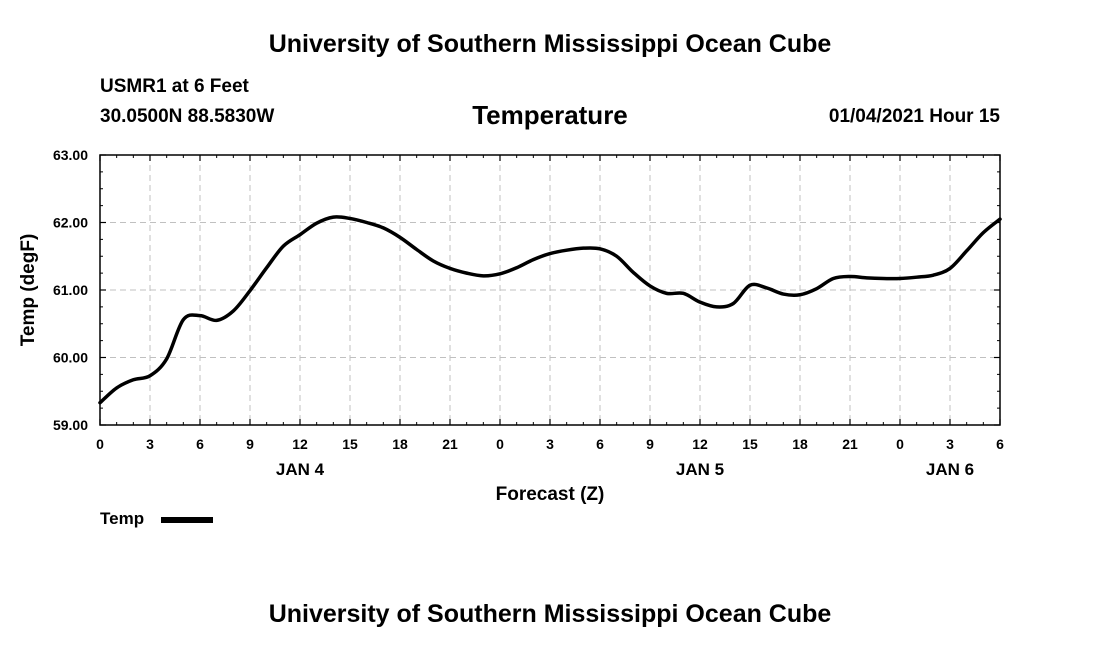  I want to click on y-tick-label: 60.00, so click(70, 358).